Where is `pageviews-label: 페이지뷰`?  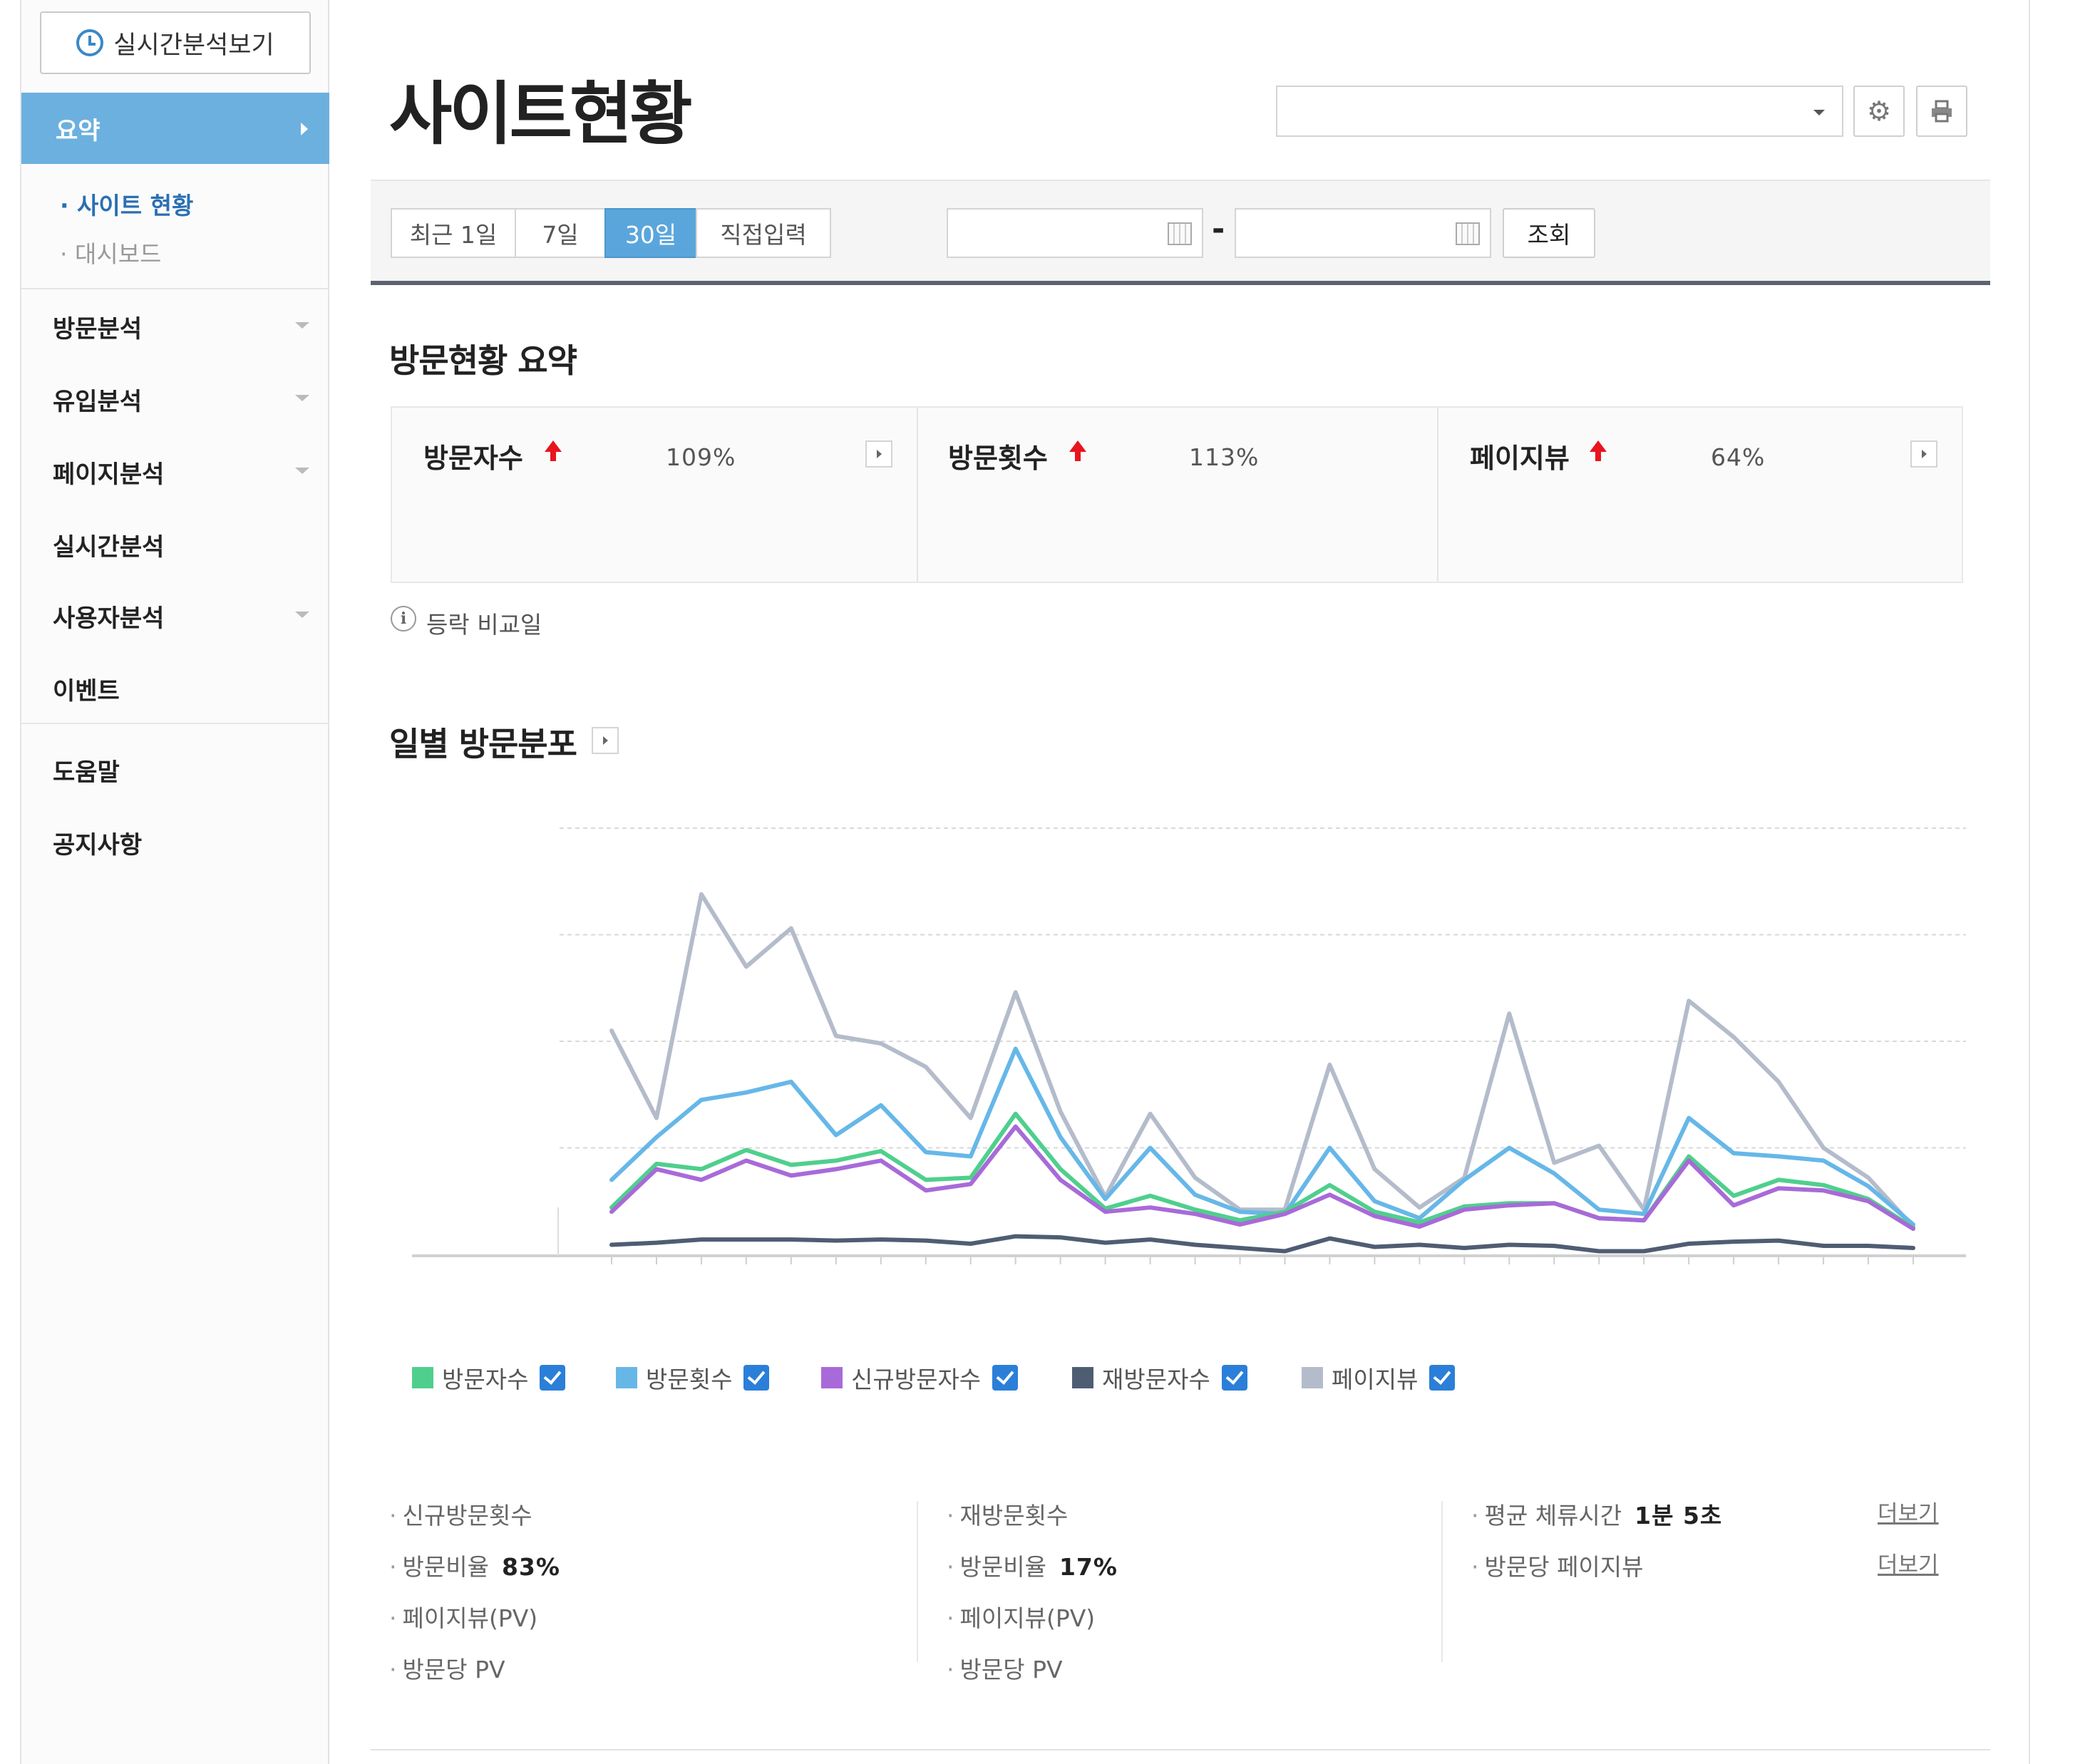 pageviews-label: 페이지뷰 is located at coordinates (1520, 459).